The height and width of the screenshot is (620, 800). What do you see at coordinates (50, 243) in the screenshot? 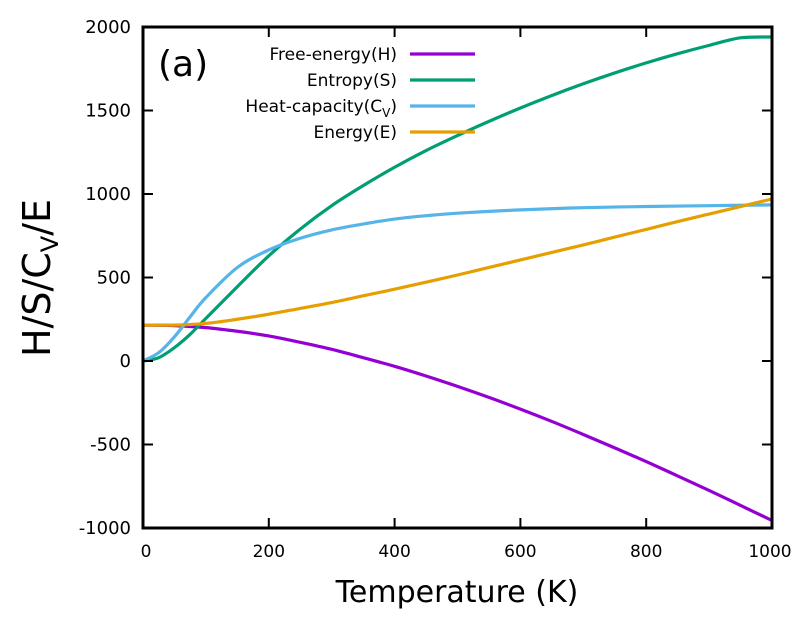
I see `y-axis-title-subscript: V` at bounding box center [50, 243].